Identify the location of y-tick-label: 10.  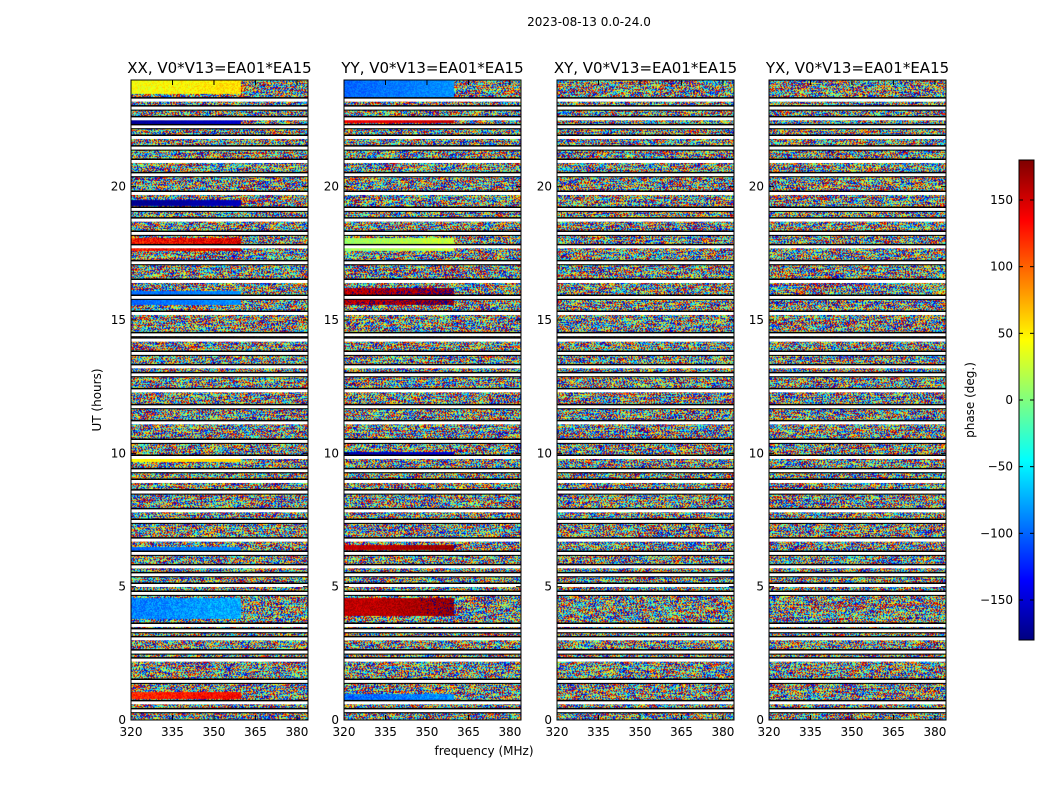
(756, 453).